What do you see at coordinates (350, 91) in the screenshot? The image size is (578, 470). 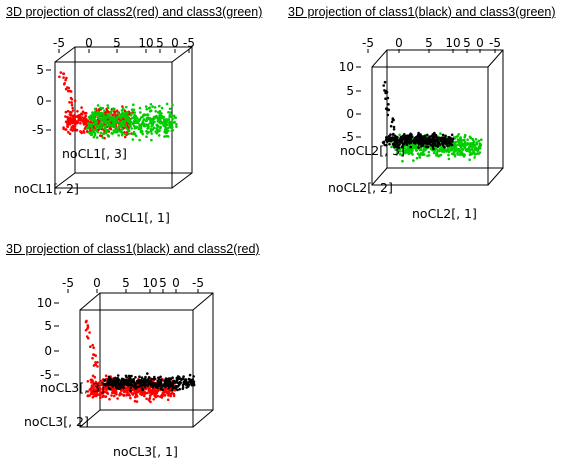 I see `left-tick-label: 5` at bounding box center [350, 91].